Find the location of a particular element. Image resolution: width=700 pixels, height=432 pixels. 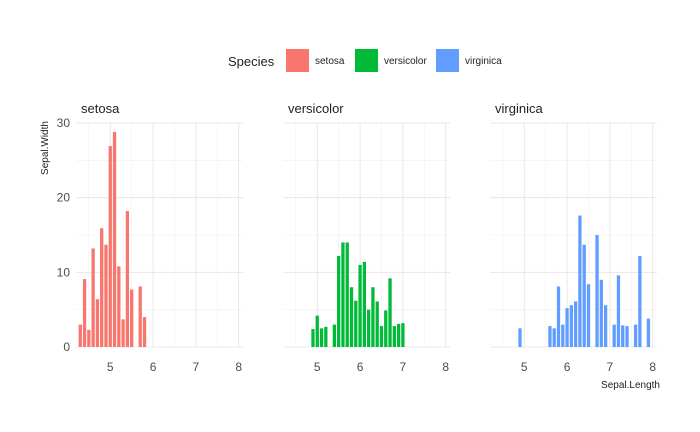

legend-title: Species is located at coordinates (251, 61).